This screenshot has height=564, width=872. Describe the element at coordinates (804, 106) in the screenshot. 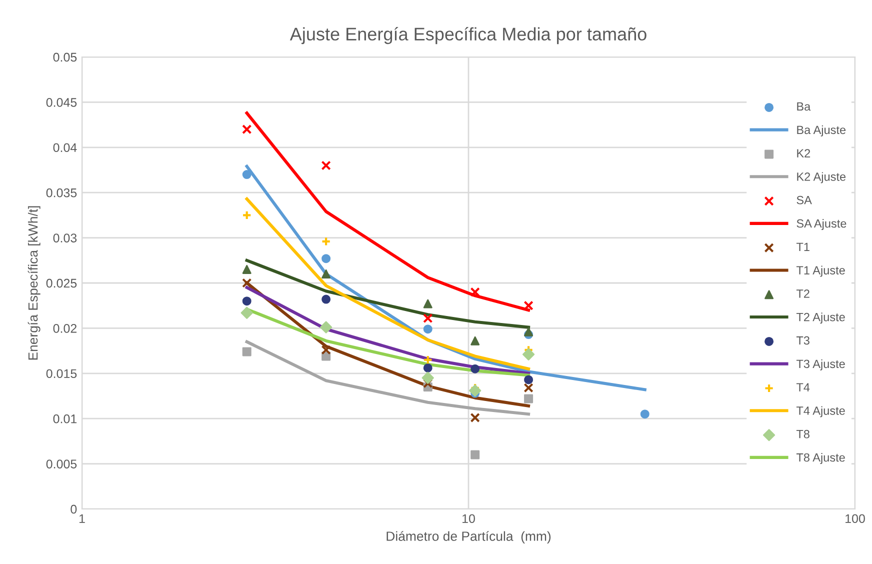

I see `legend-label: Ba` at that location.